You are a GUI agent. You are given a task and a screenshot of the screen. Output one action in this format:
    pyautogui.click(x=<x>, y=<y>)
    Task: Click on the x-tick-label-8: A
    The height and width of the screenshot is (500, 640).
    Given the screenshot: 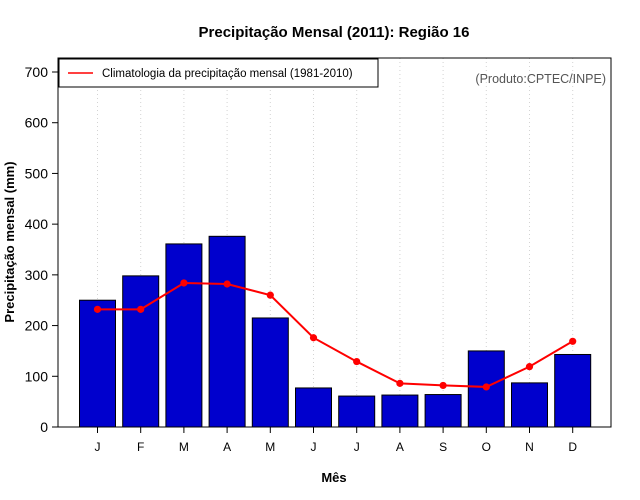 What is the action you would take?
    pyautogui.click(x=400, y=447)
    